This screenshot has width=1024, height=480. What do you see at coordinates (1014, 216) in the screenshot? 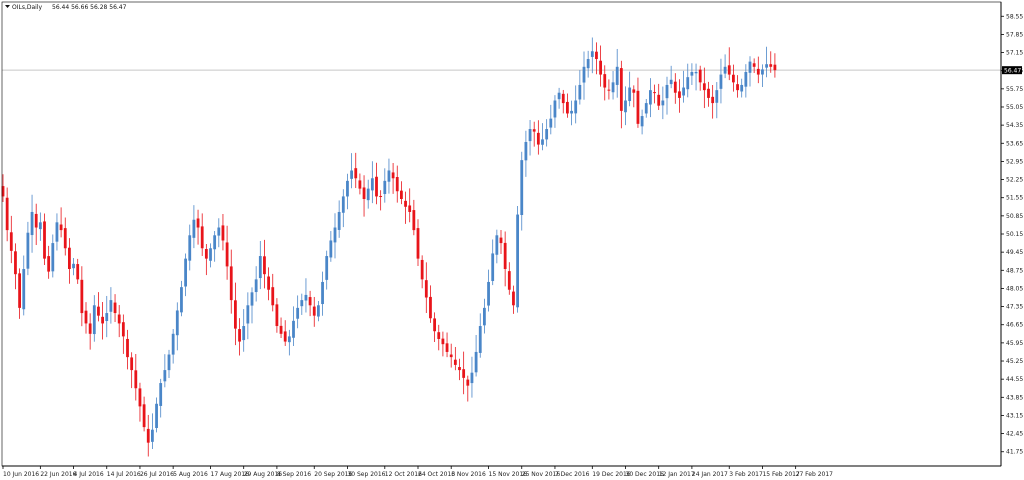
I see `y-tick-label: 50.85` at bounding box center [1014, 216].